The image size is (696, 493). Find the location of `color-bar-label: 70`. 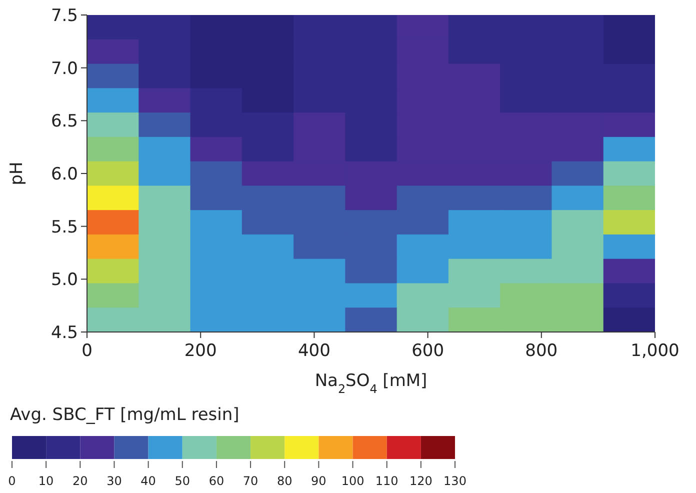

color-bar-label: 70 is located at coordinates (250, 481).